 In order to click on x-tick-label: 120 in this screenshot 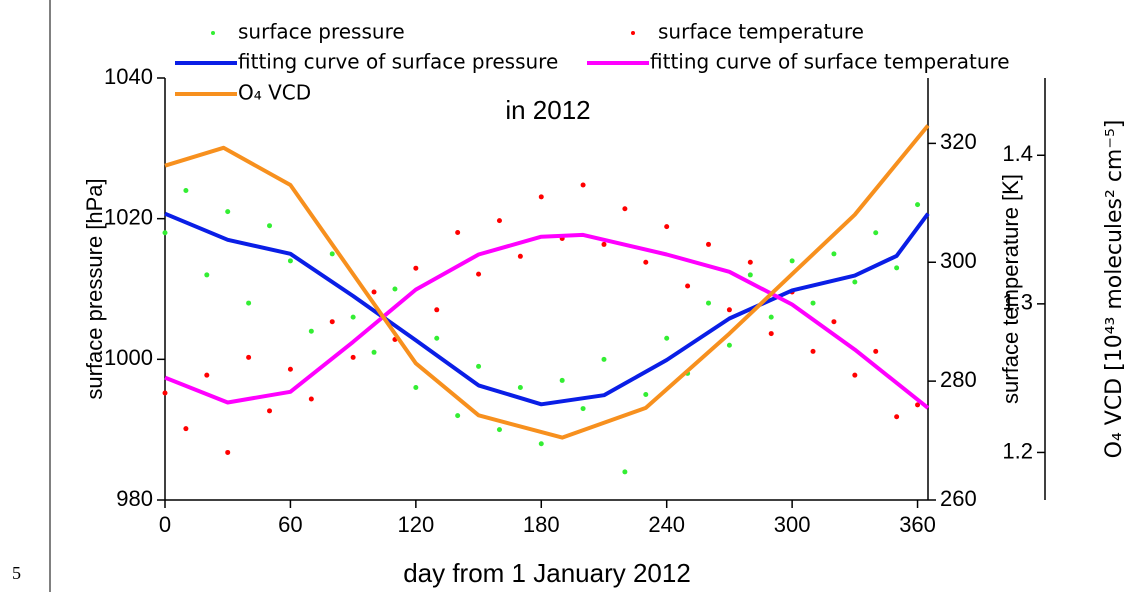, I will do `click(415, 524)`.